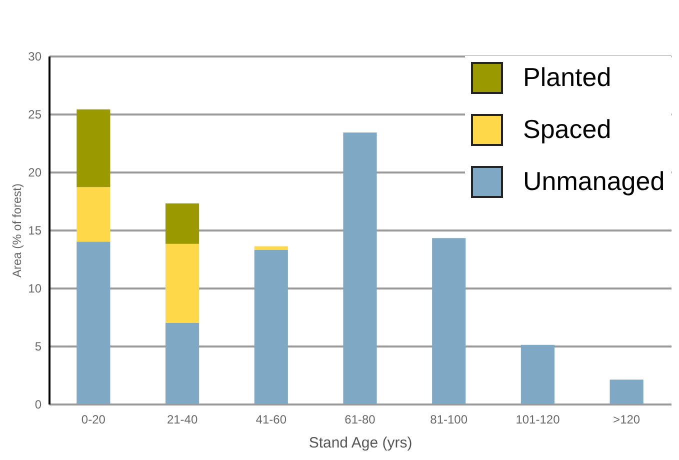 The width and height of the screenshot is (679, 460). I want to click on x-tick-label: 81-100, so click(449, 419).